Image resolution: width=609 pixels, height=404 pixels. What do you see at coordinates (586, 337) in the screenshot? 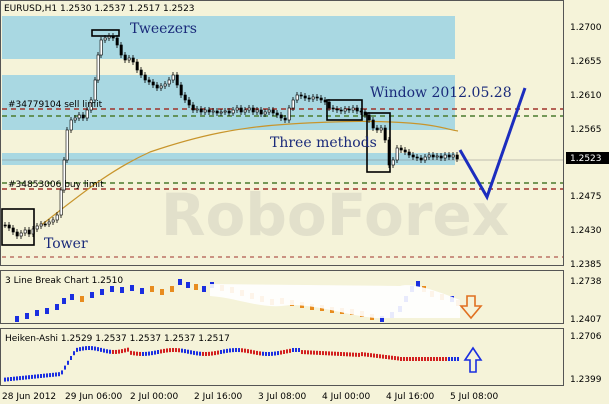
I see `heiken-ashi-axis-top: 1.2706` at bounding box center [586, 337].